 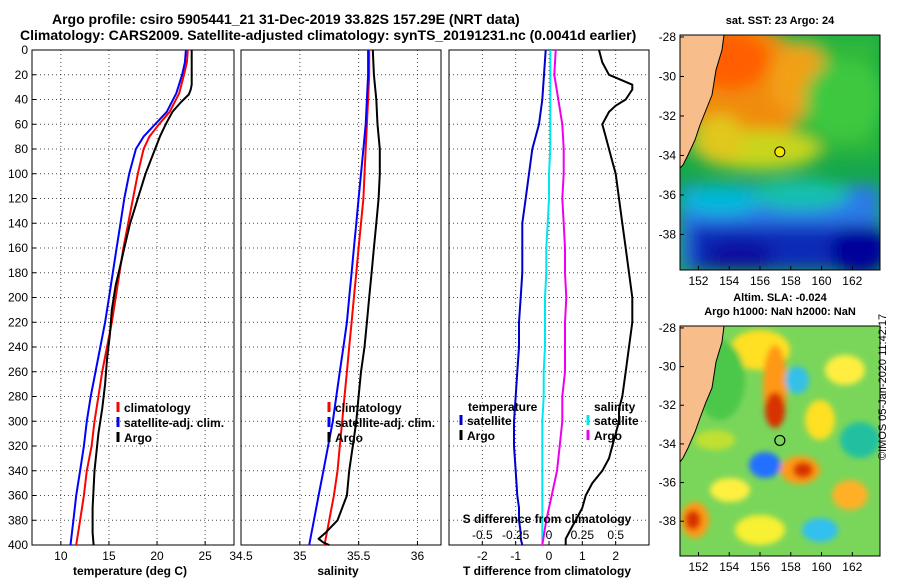 I want to click on difference-xlabel: T difference from climatology, so click(x=547, y=571).